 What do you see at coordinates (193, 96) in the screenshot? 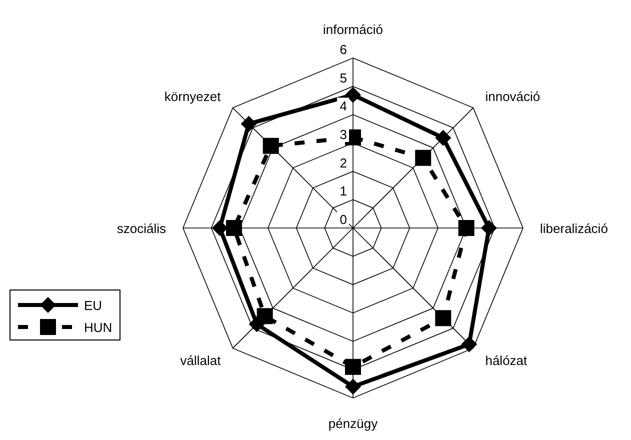
I see `spoke-label: környezet` at bounding box center [193, 96].